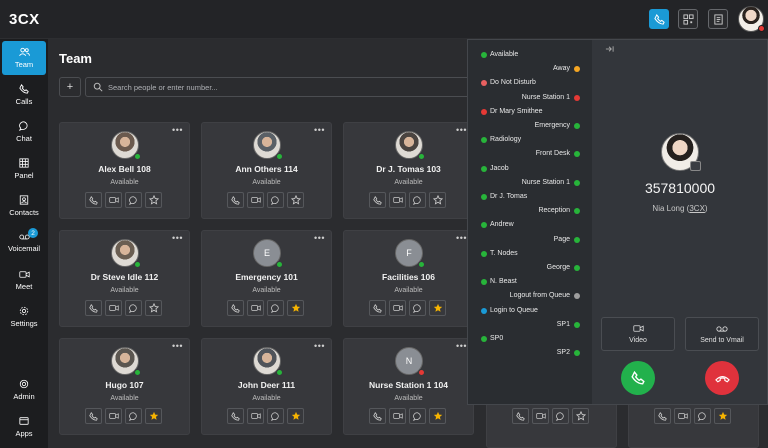 This screenshot has width=768, height=448. What do you see at coordinates (530, 326) in the screenshot?
I see `presence-list-item: SP1` at bounding box center [530, 326].